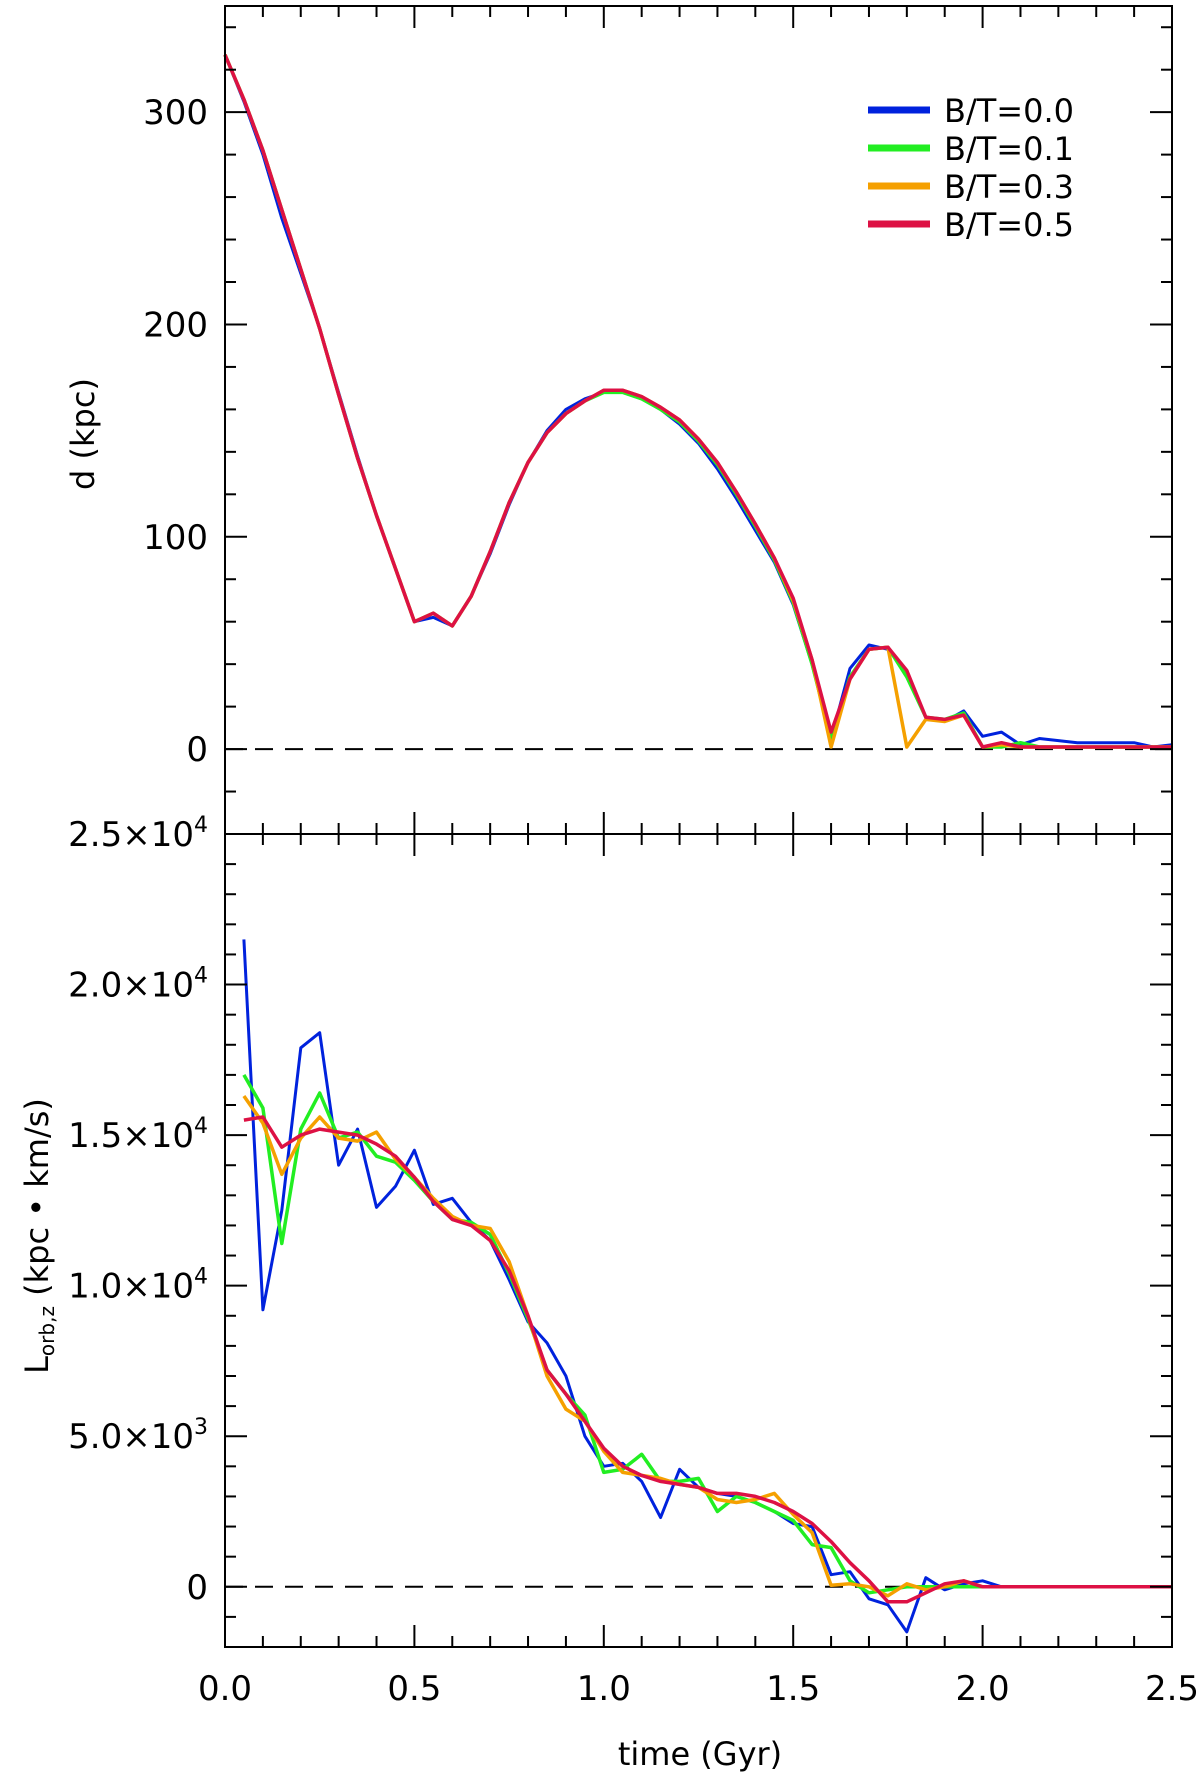 This screenshot has width=1200, height=1777. Describe the element at coordinates (414, 1689) in the screenshot. I see `x-tick-label: 0.5` at that location.